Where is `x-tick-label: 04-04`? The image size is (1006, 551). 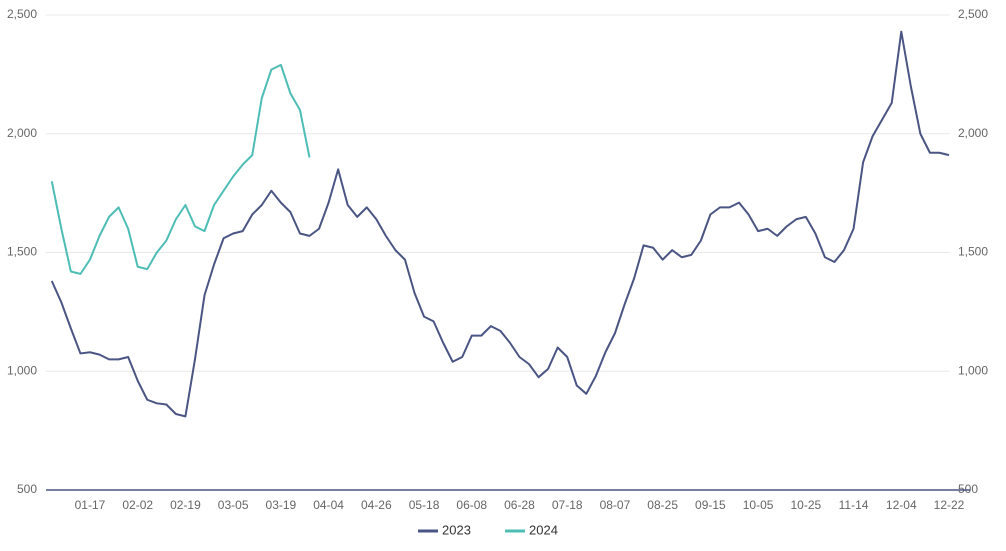 x-tick-label: 04-04 is located at coordinates (328, 505).